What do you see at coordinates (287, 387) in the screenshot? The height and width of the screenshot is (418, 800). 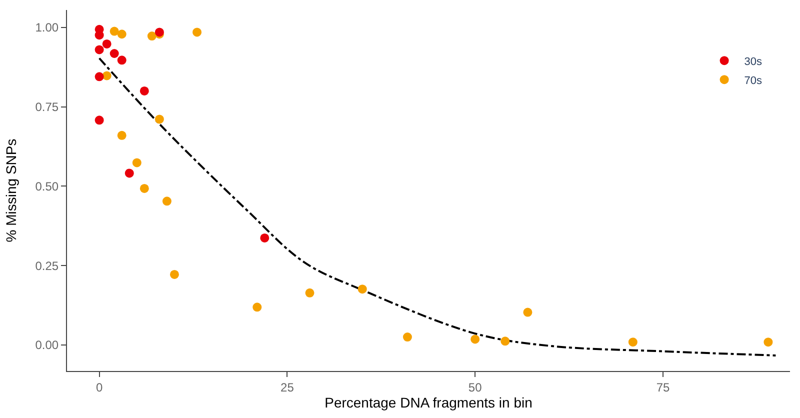 I see `x-tick-label: 25` at bounding box center [287, 387].